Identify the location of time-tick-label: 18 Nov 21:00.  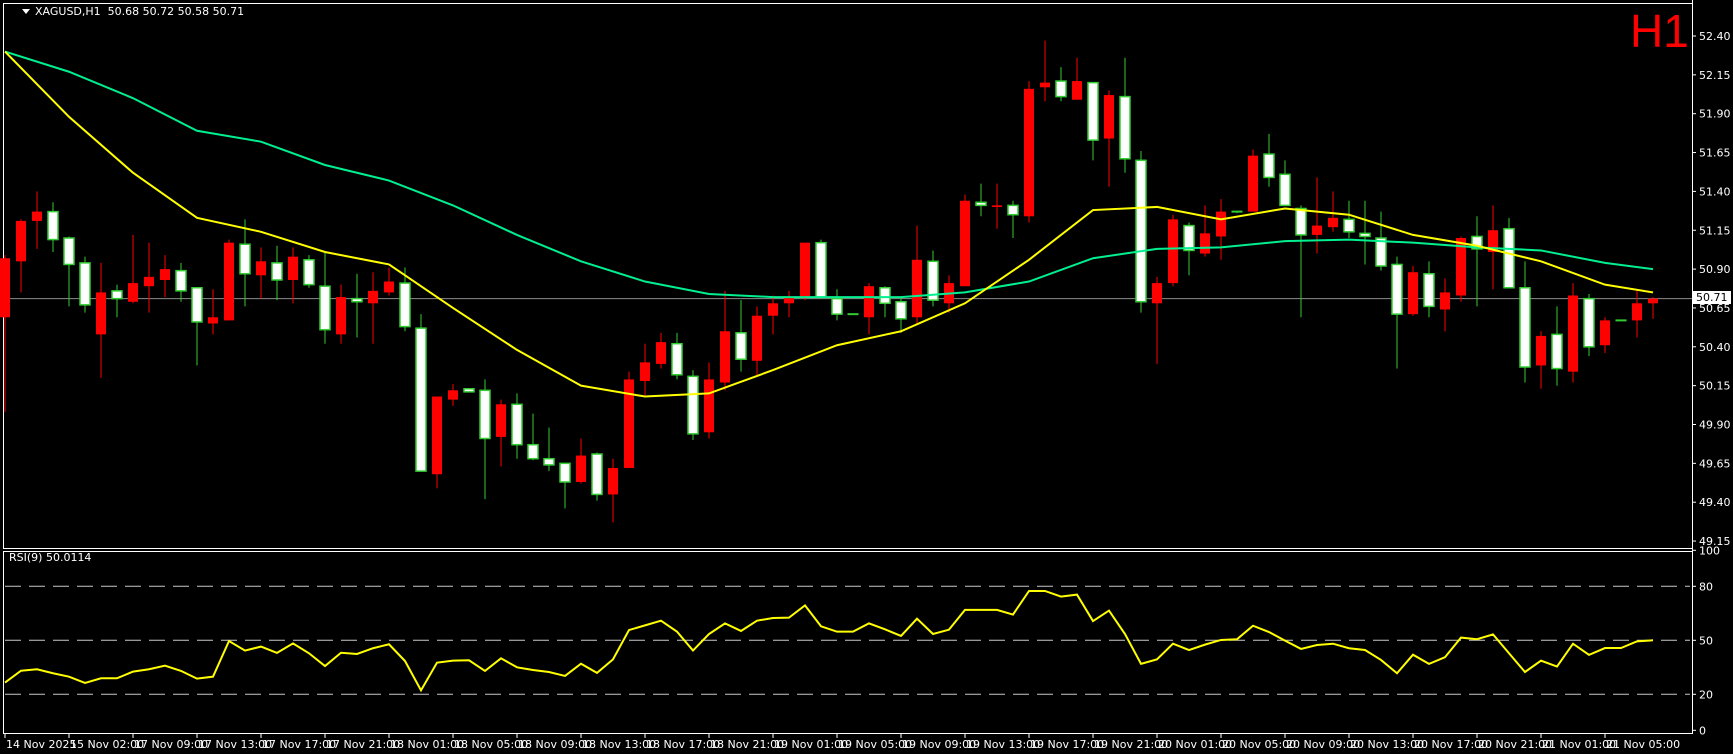
(747, 744).